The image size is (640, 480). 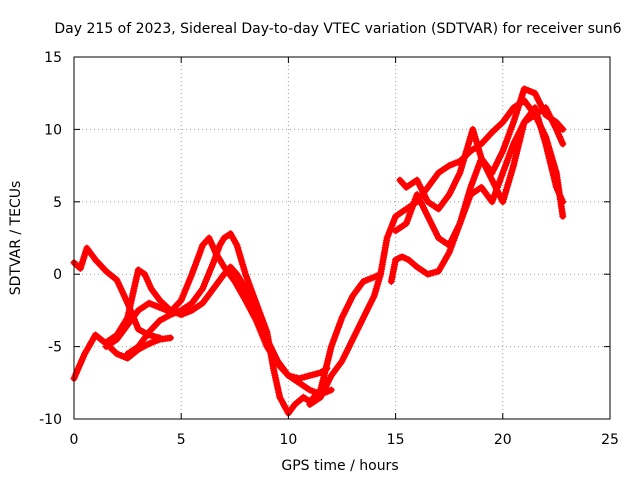 I want to click on x-tick-label: 20, so click(x=503, y=440).